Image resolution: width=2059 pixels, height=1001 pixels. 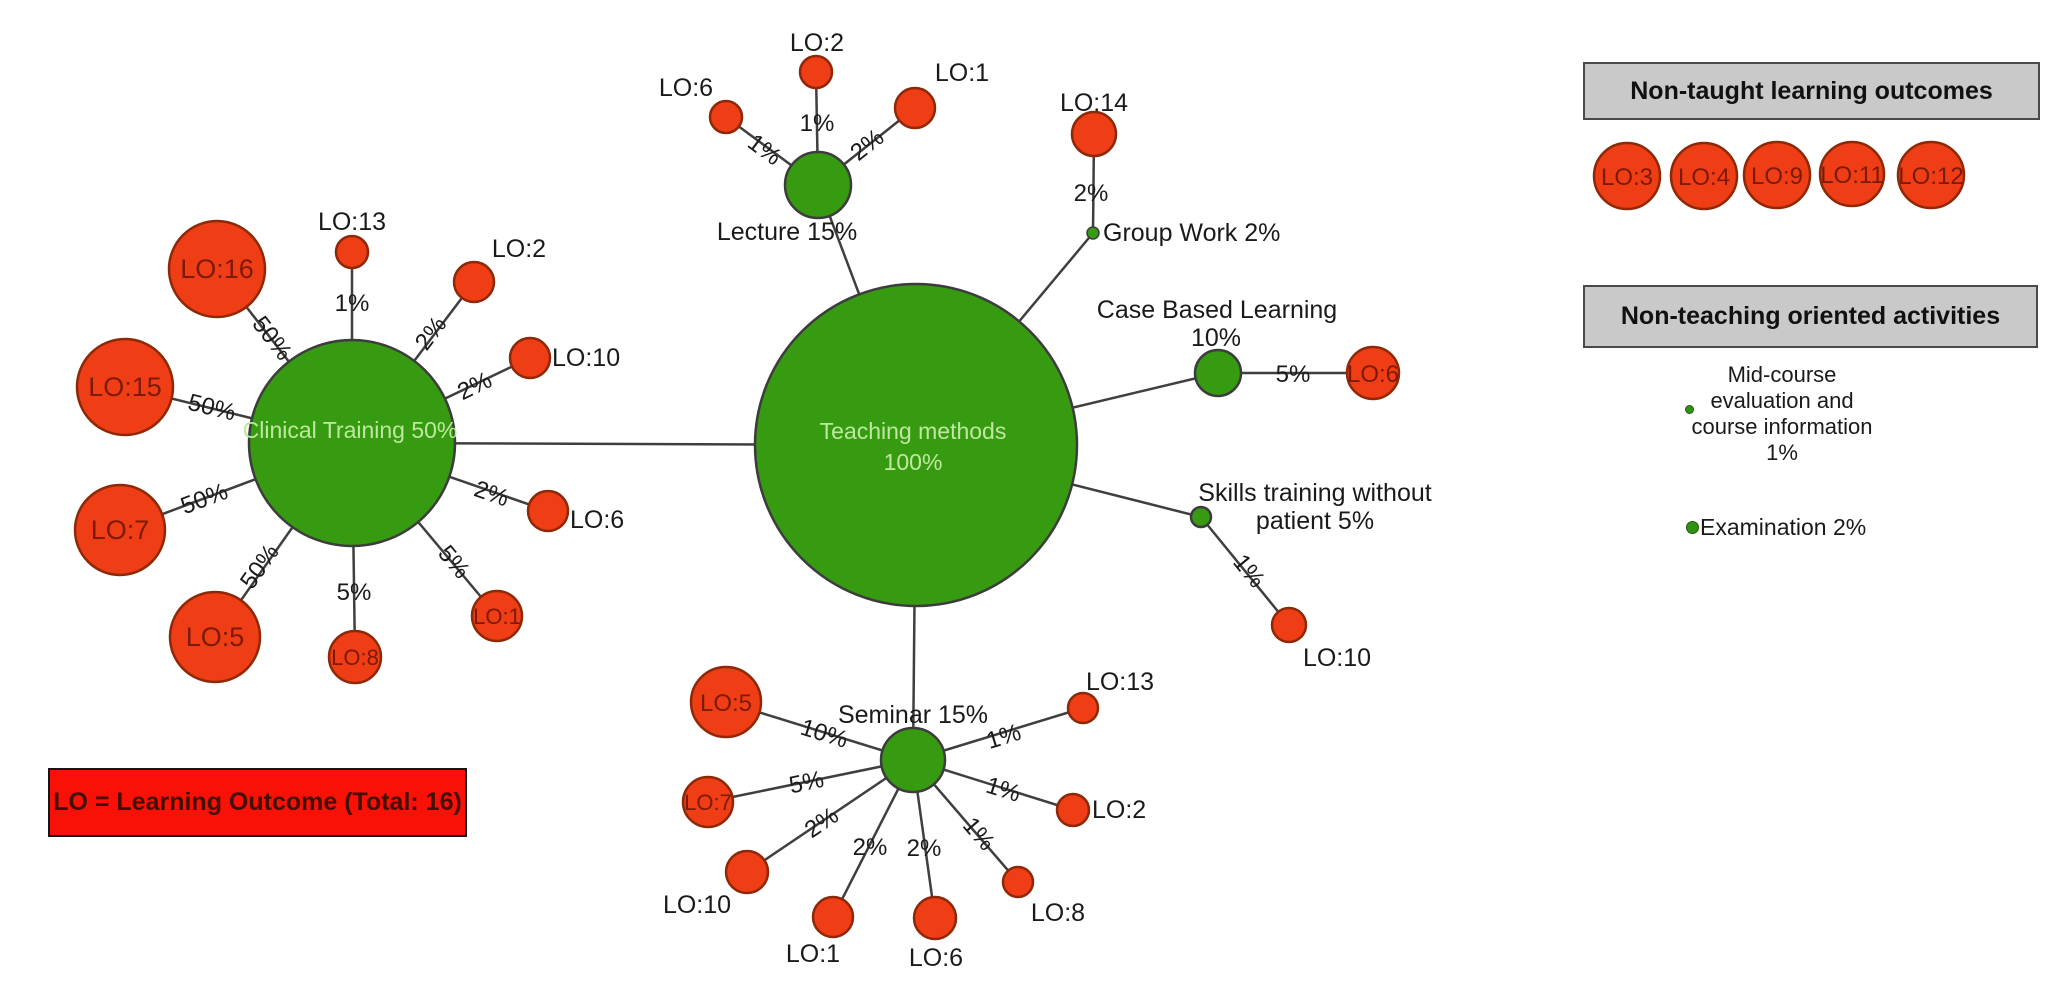 What do you see at coordinates (806, 782) in the screenshot?
I see `edge-label-seminar-lo7: 5%` at bounding box center [806, 782].